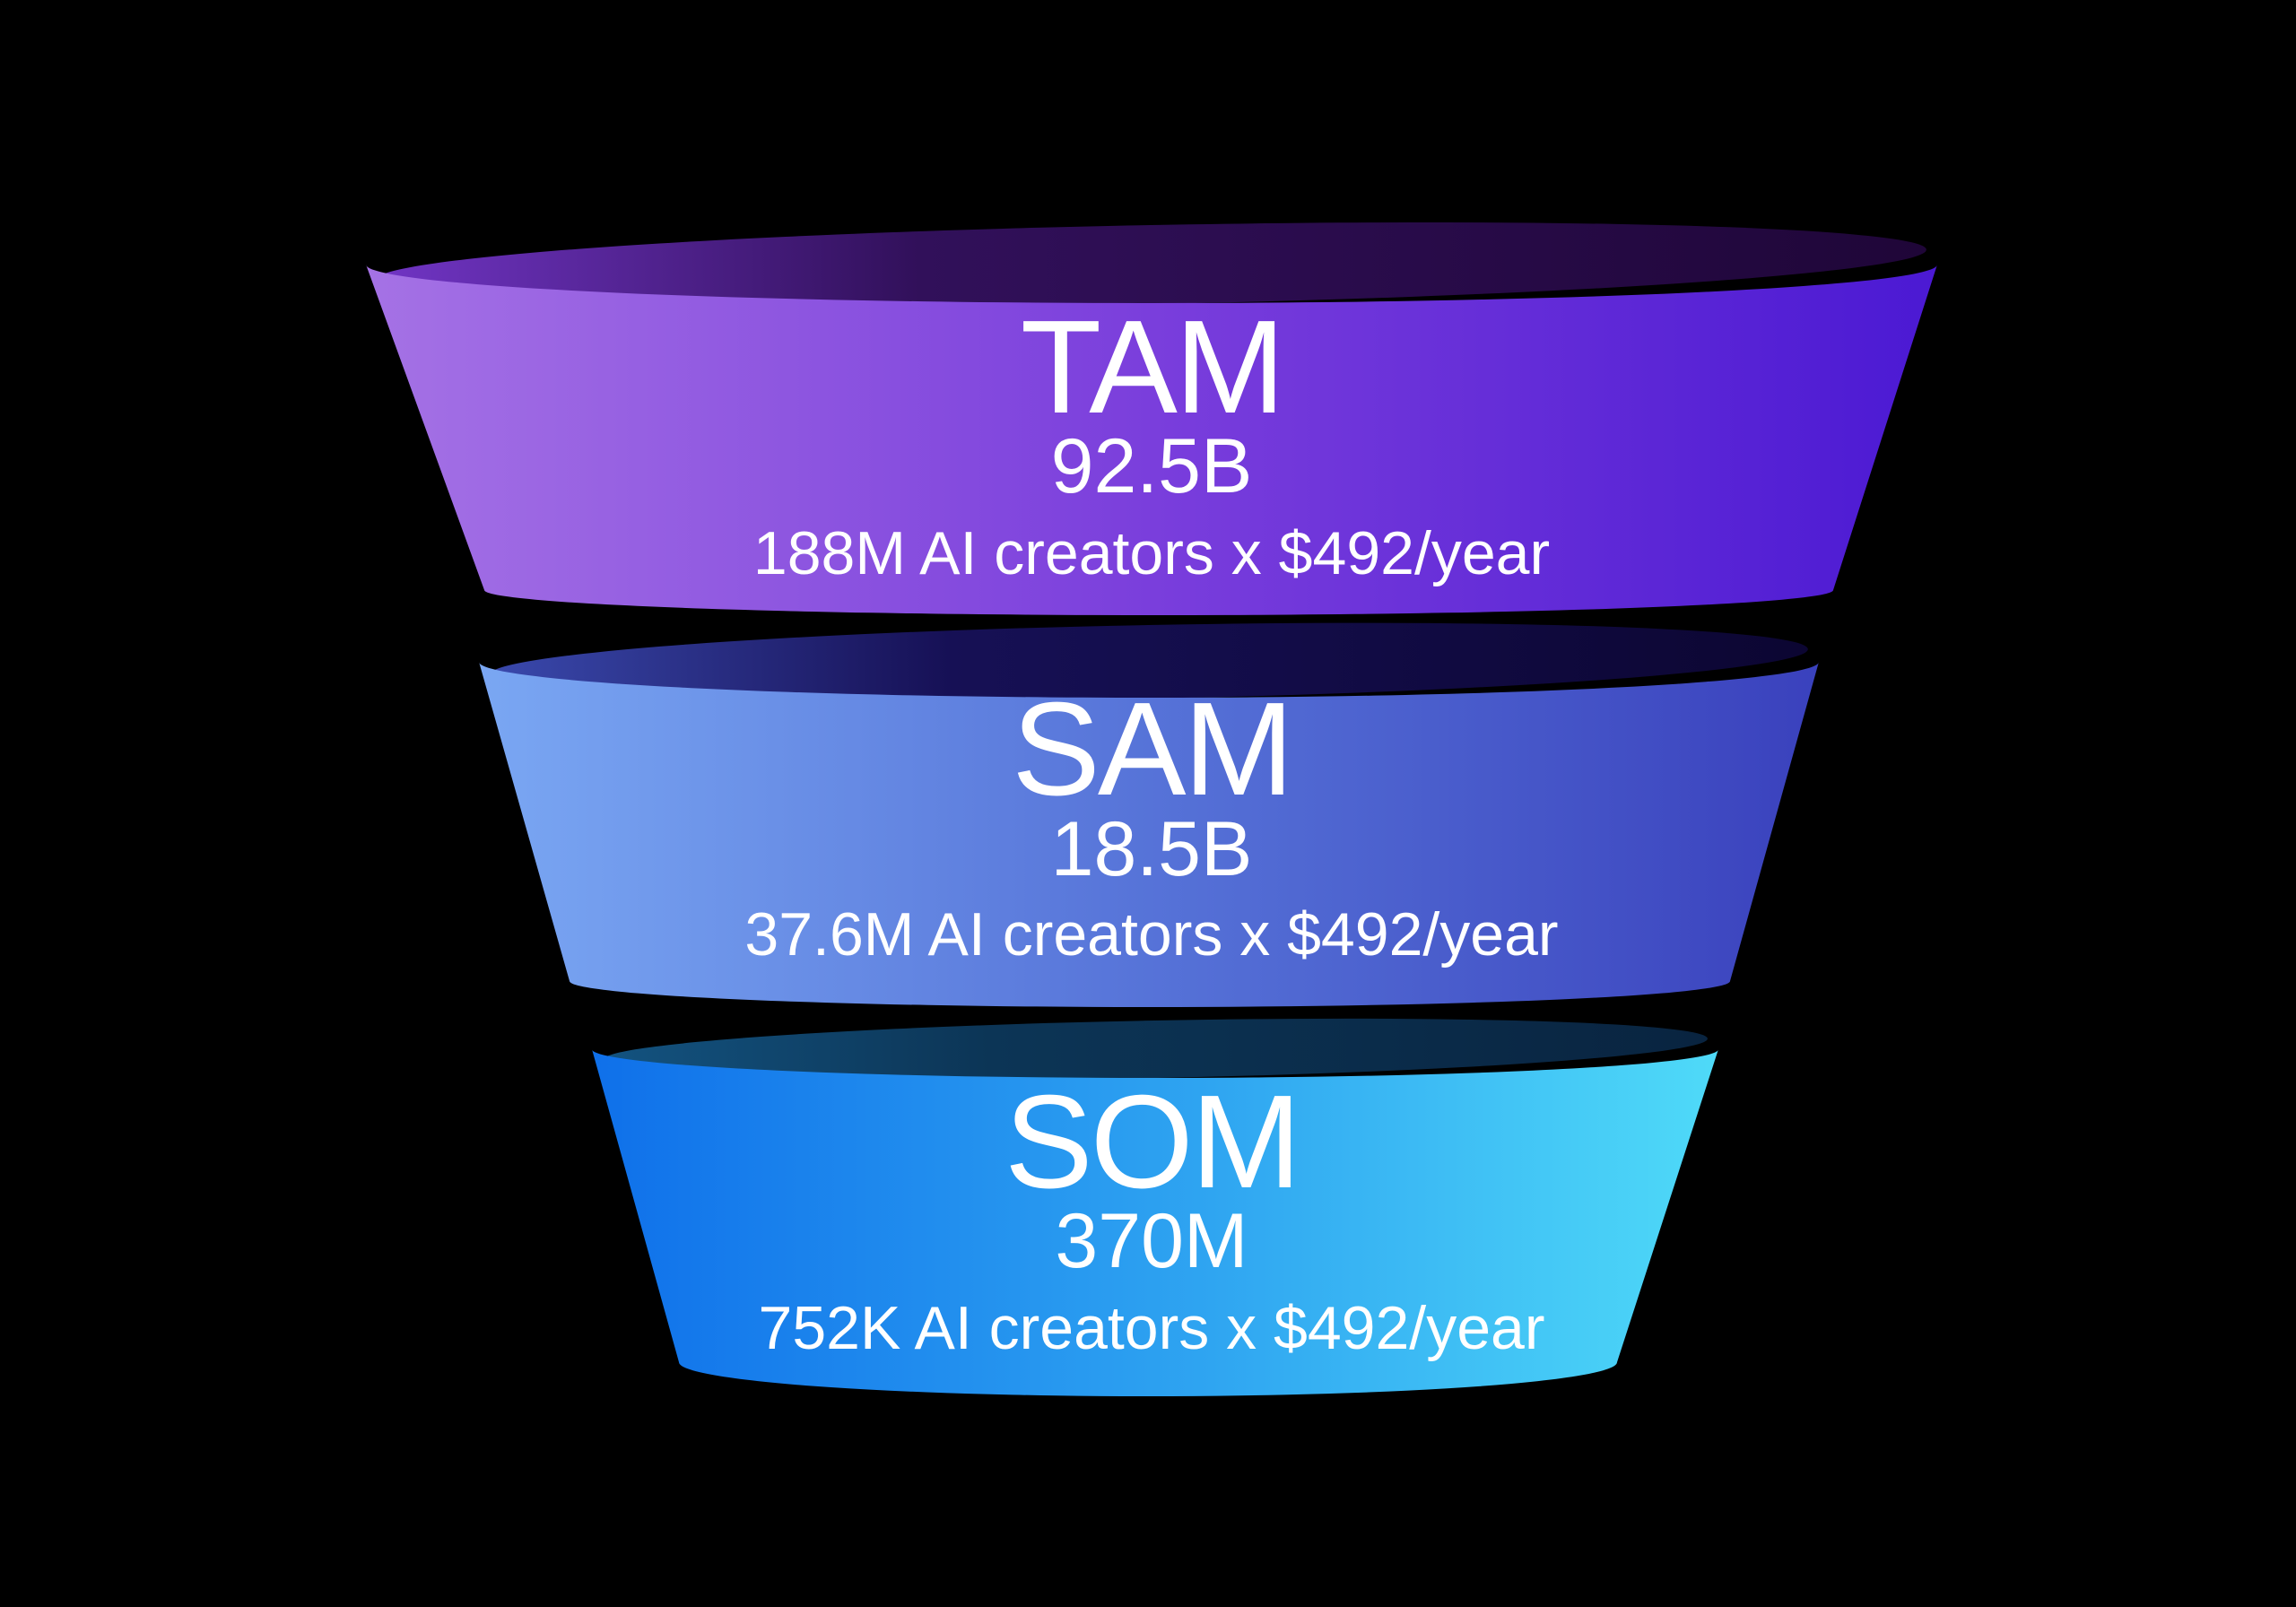  Describe the element at coordinates (1151, 1241) in the screenshot. I see `som-value: 370M` at that location.